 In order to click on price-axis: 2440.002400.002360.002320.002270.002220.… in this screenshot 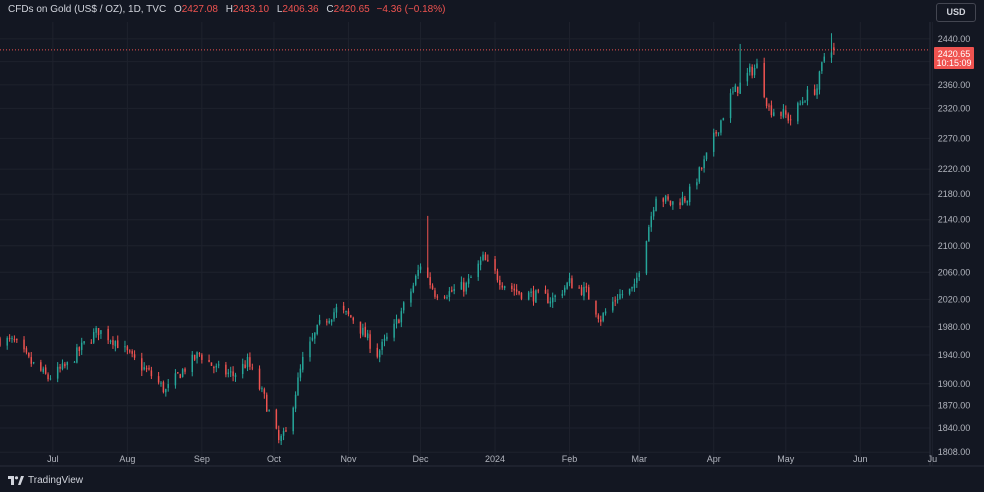, I will do `click(954, 245)`.